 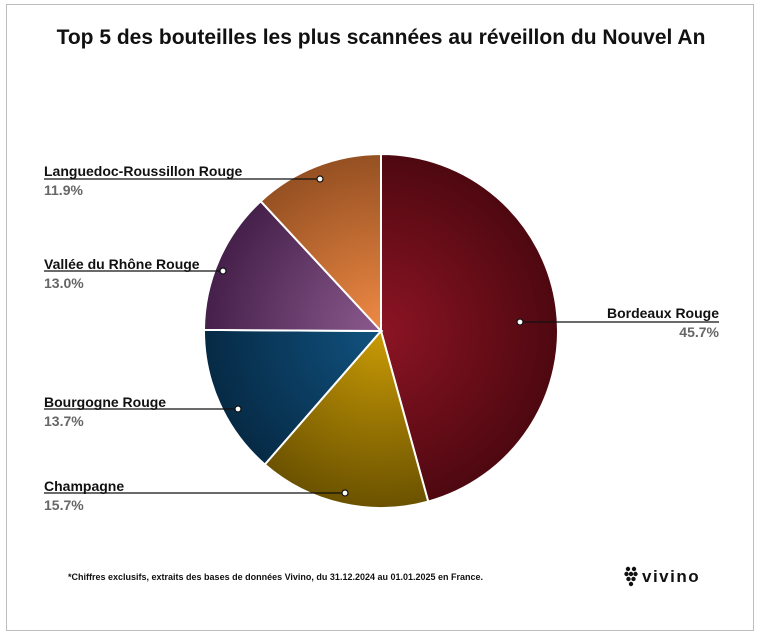 I want to click on pie-slice-languedoc-roussillon-rouge, so click(x=320, y=243).